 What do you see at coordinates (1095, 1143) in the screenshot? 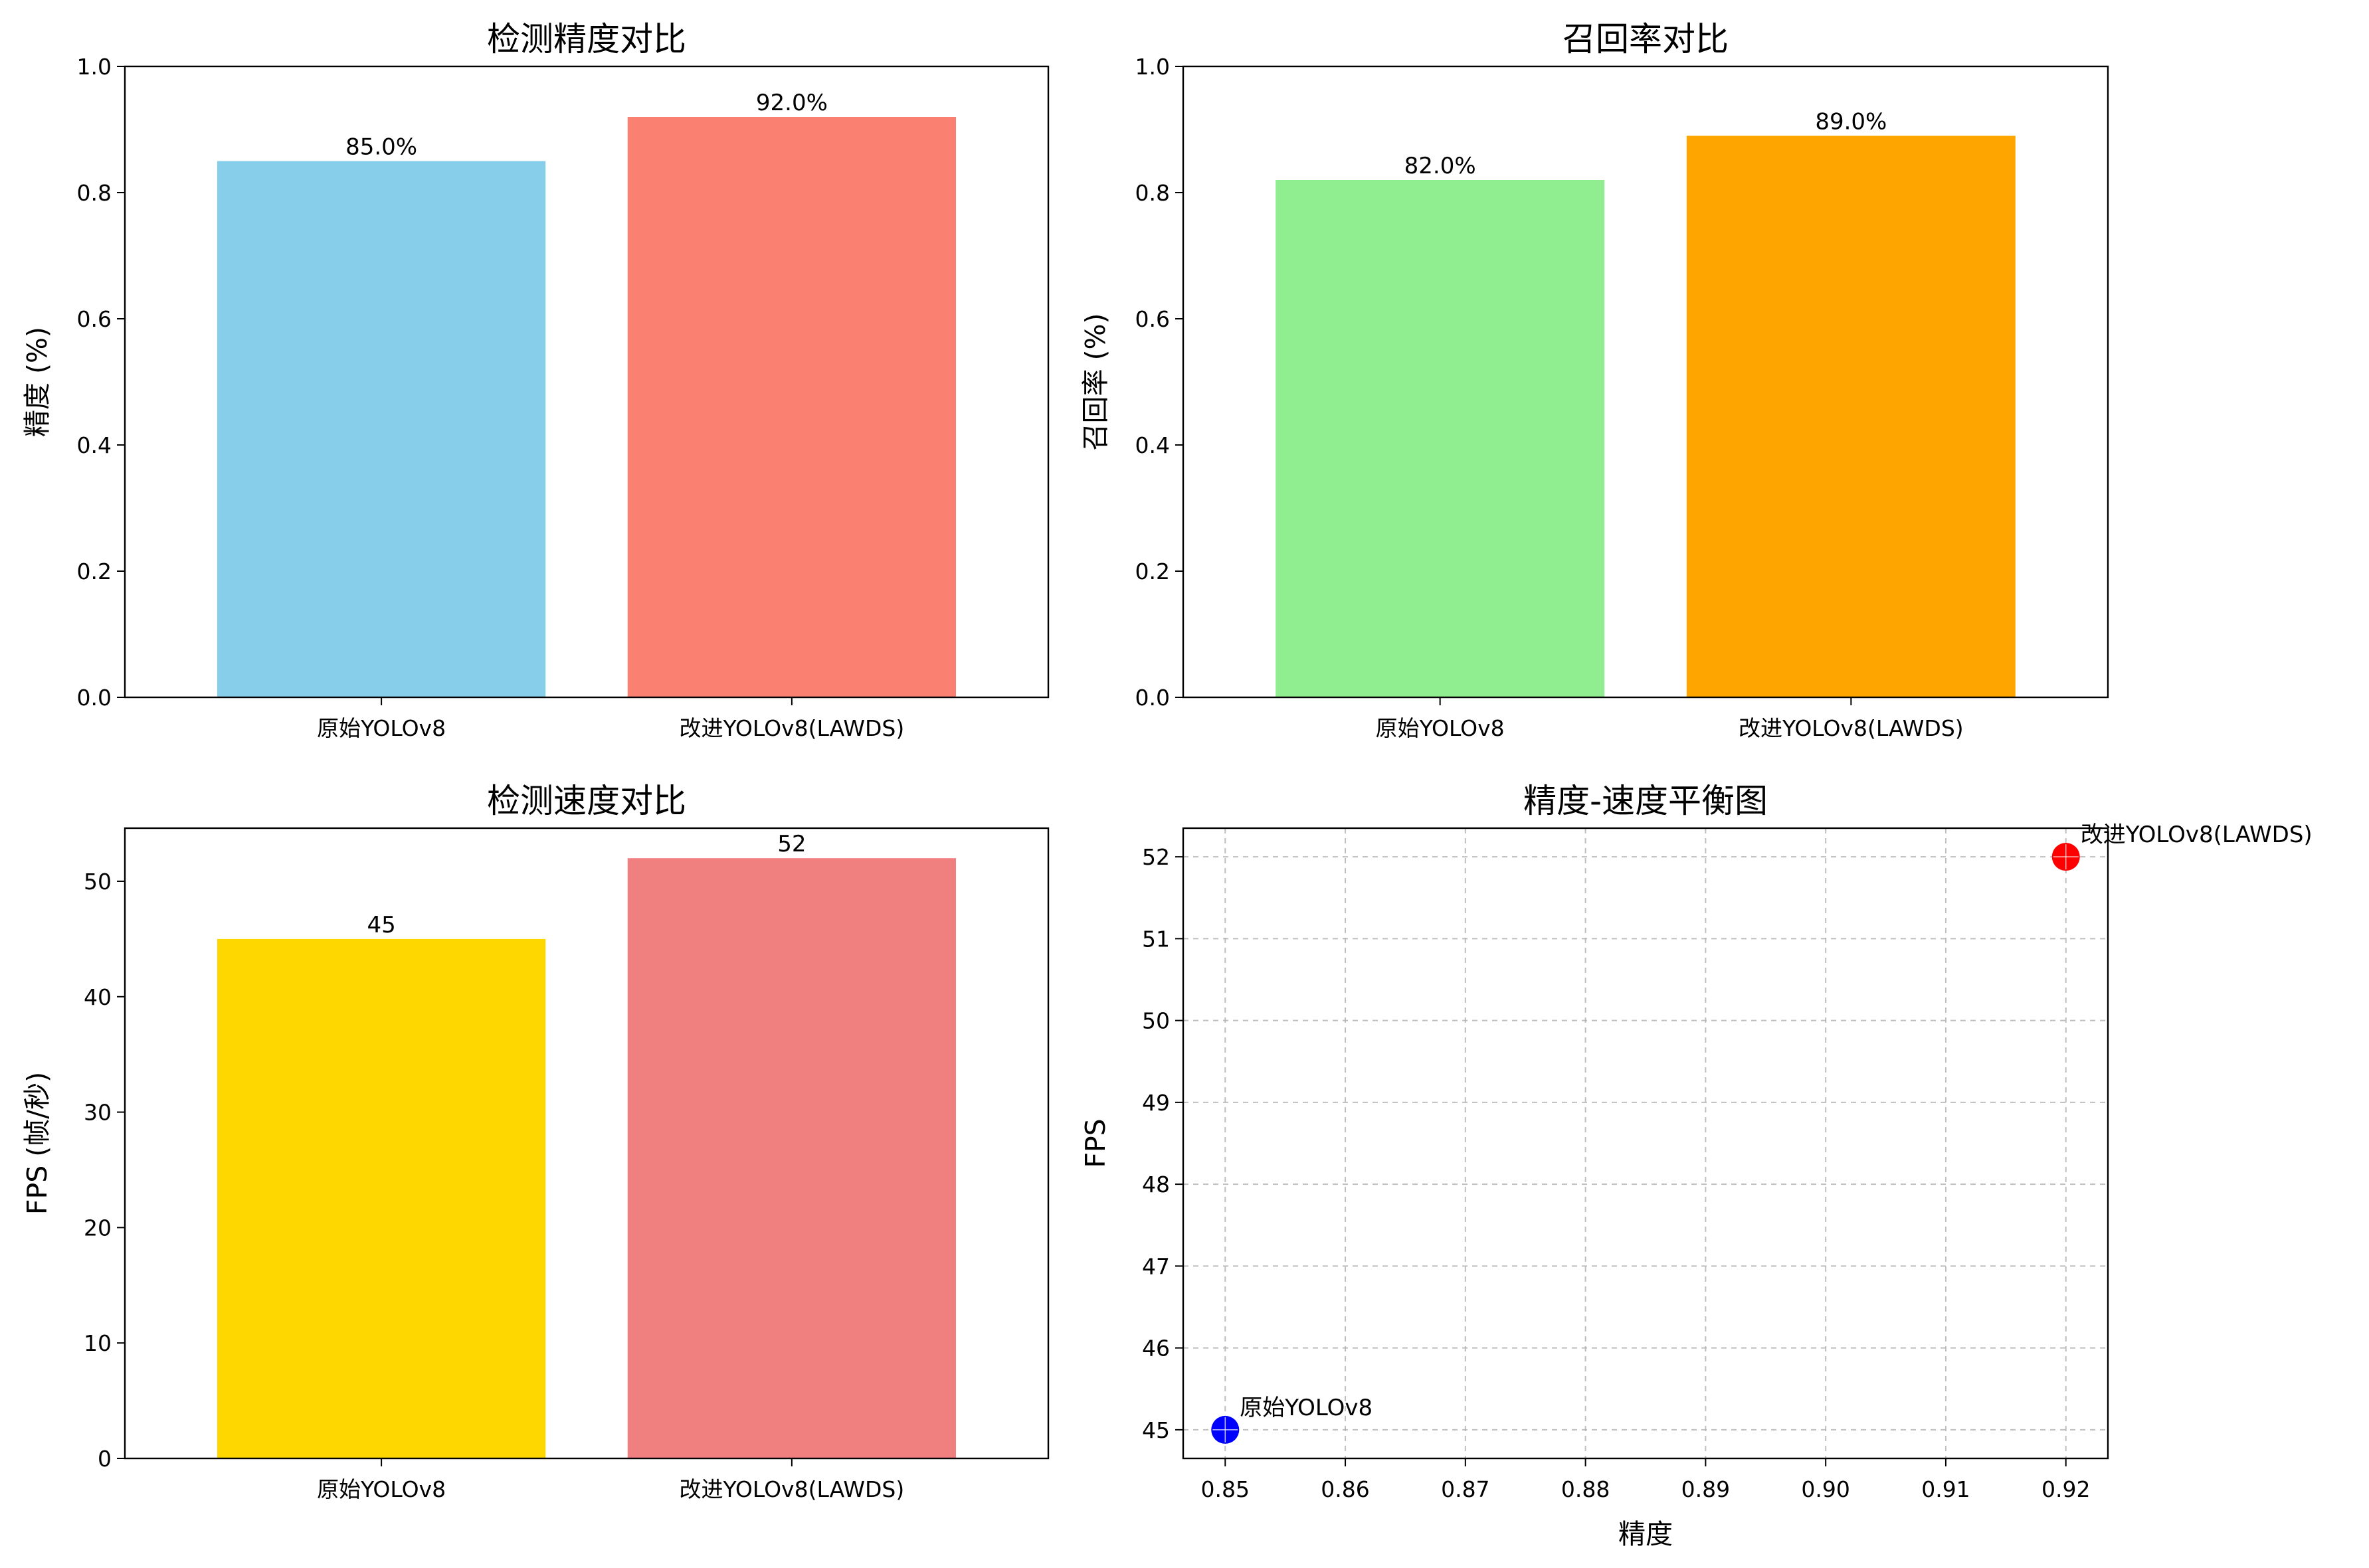
I see `y-axis-label: FPS` at bounding box center [1095, 1143].